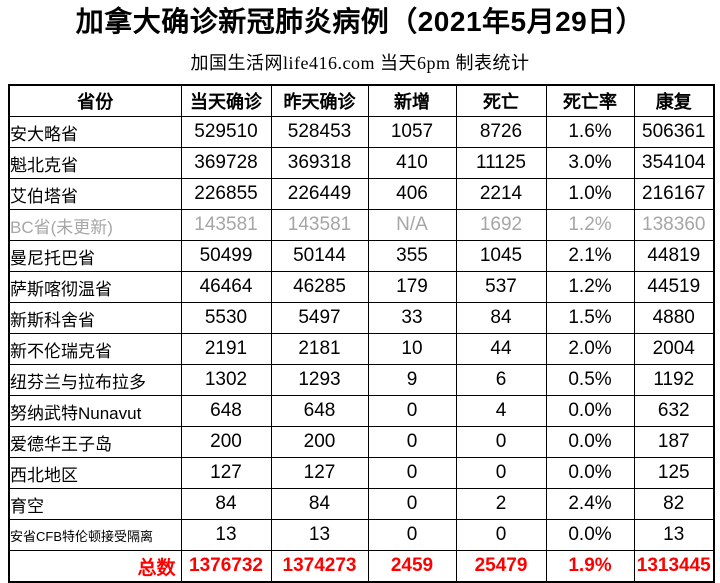  Describe the element at coordinates (674, 535) in the screenshot. I see `cell-recovered: 13` at that location.